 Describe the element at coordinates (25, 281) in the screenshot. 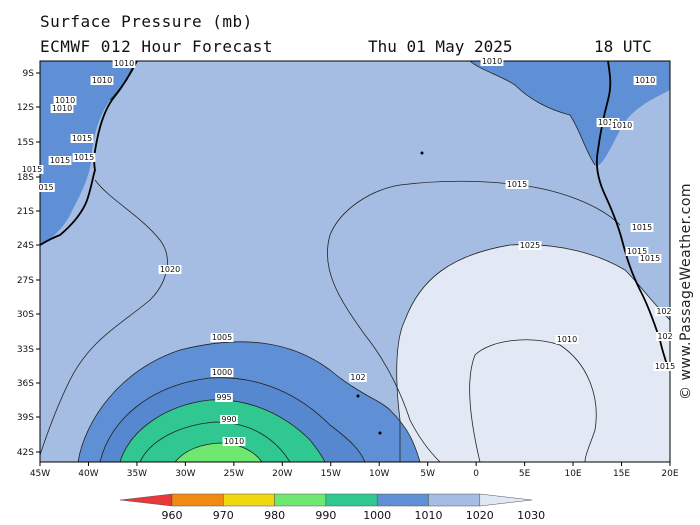

I see `lat-tick-label: 27S` at that location.